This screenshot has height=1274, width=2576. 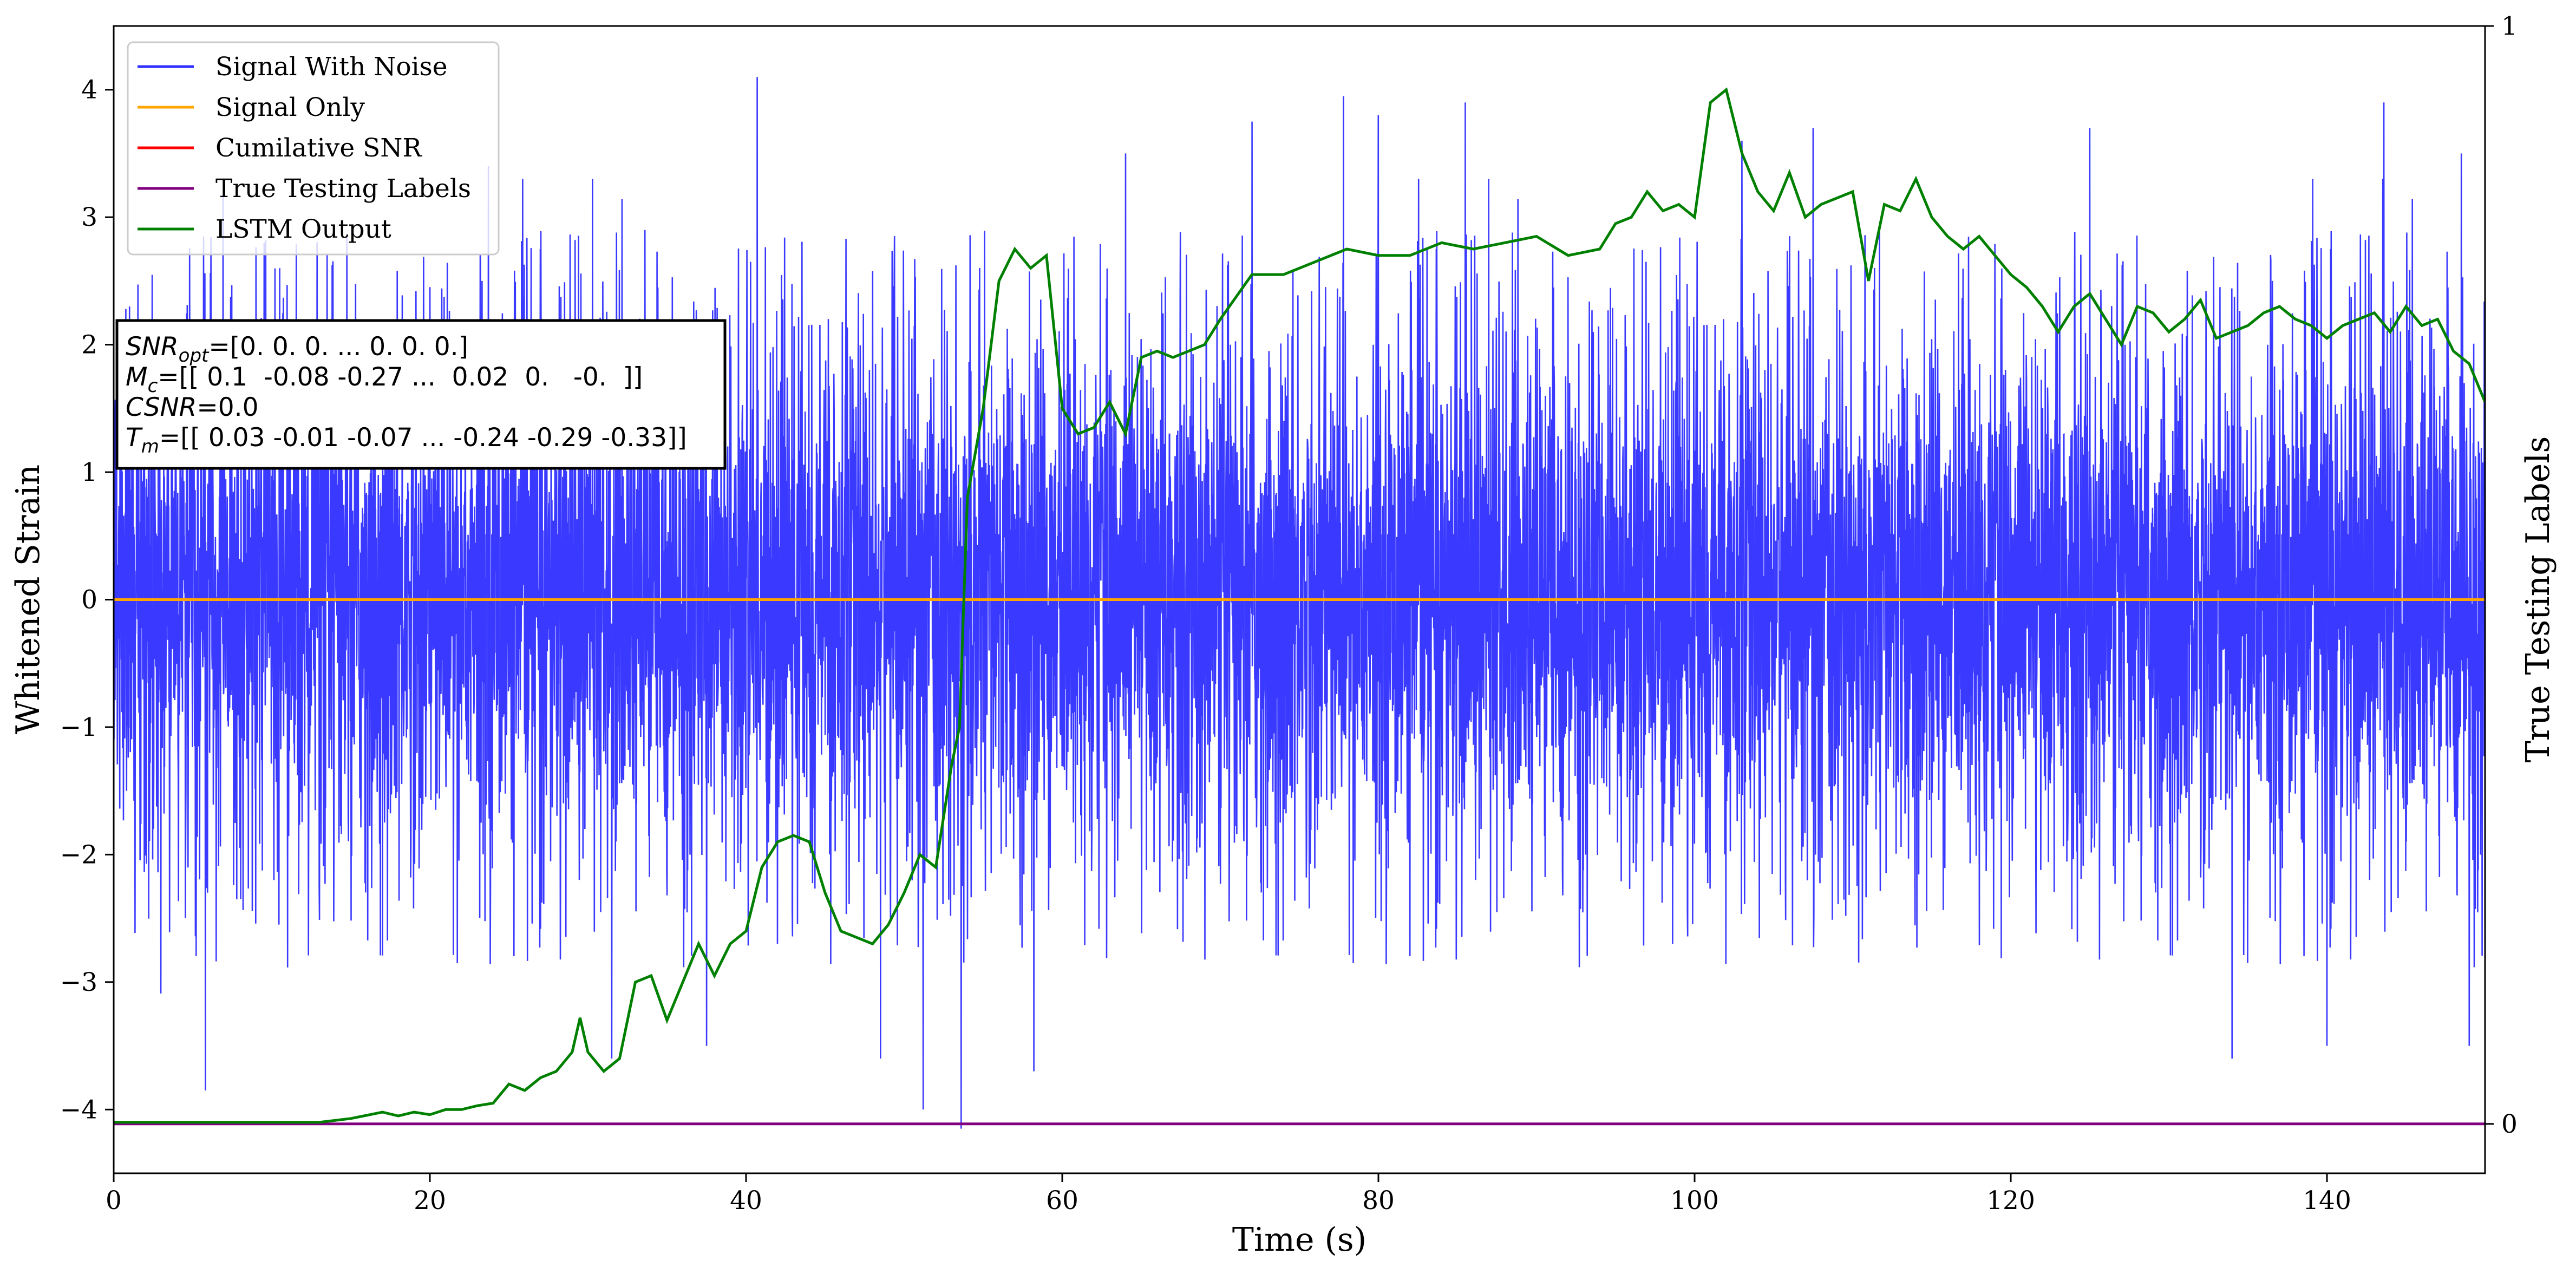 I want to click on x-tick-label: 80, so click(x=1378, y=1201).